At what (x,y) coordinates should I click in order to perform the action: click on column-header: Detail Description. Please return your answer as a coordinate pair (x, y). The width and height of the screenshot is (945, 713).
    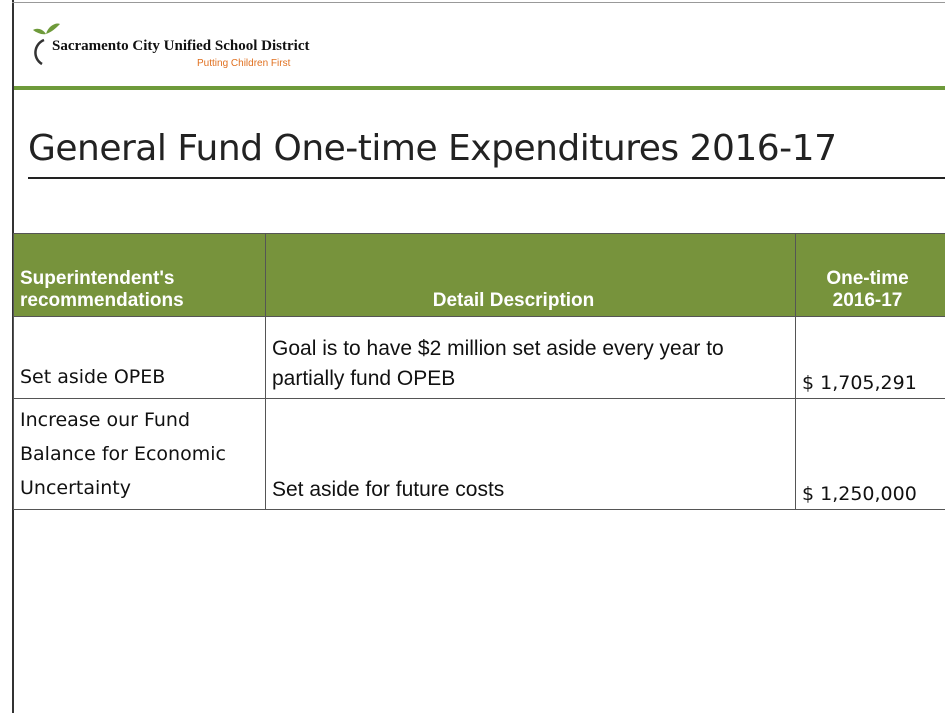
    Looking at the image, I should click on (530, 275).